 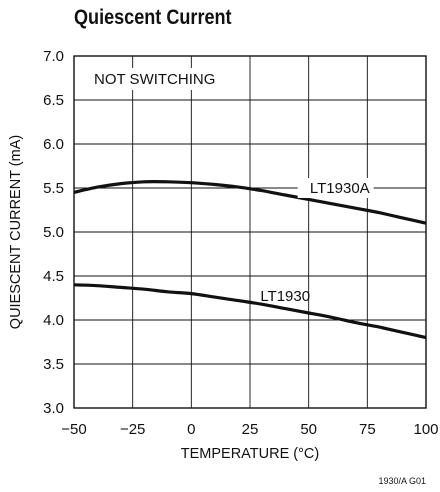 I want to click on series-label-lt1930: LT1930, so click(x=285, y=296).